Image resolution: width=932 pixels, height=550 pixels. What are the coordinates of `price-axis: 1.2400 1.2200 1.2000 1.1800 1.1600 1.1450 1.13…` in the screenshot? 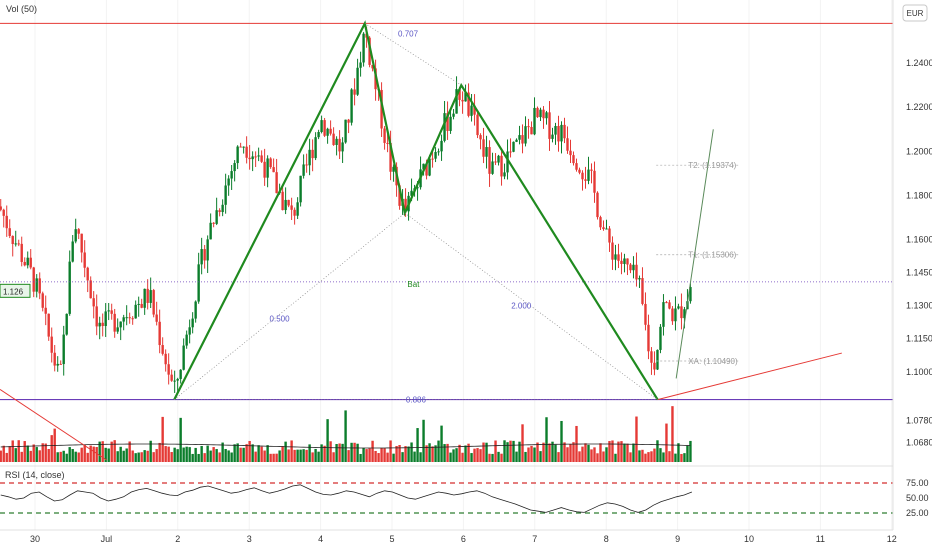 It's located at (912, 265).